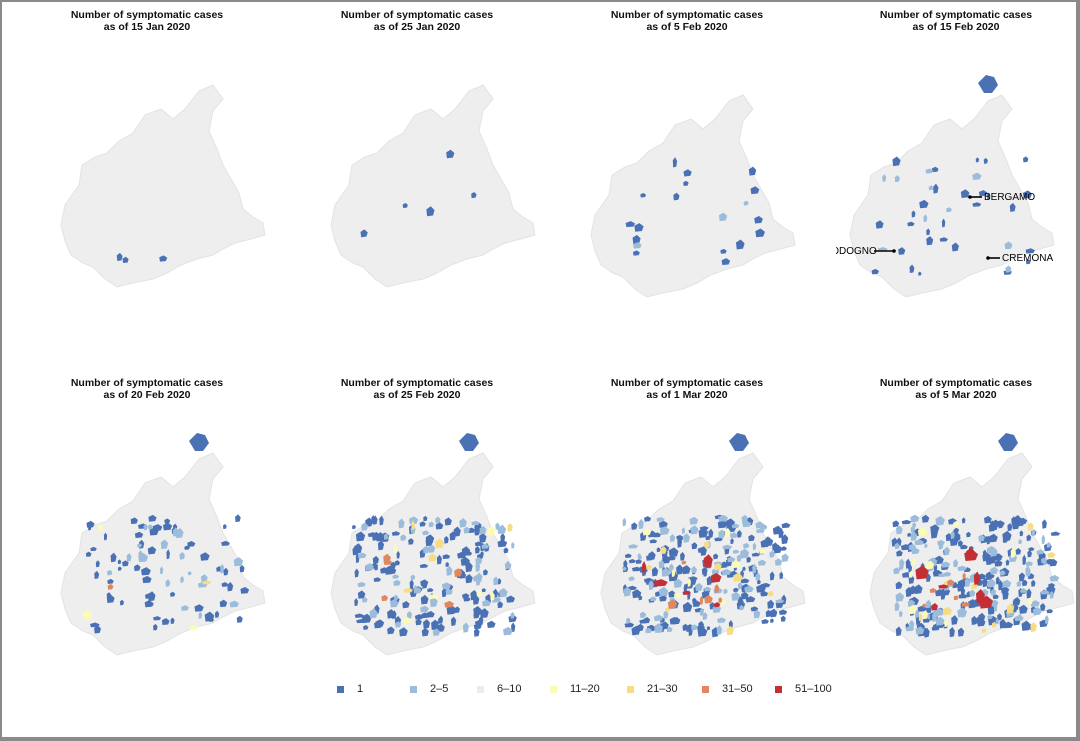 This screenshot has height=741, width=1080. What do you see at coordinates (687, 27) in the screenshot?
I see `panel-title-date: as of 5 Feb 2020` at bounding box center [687, 27].